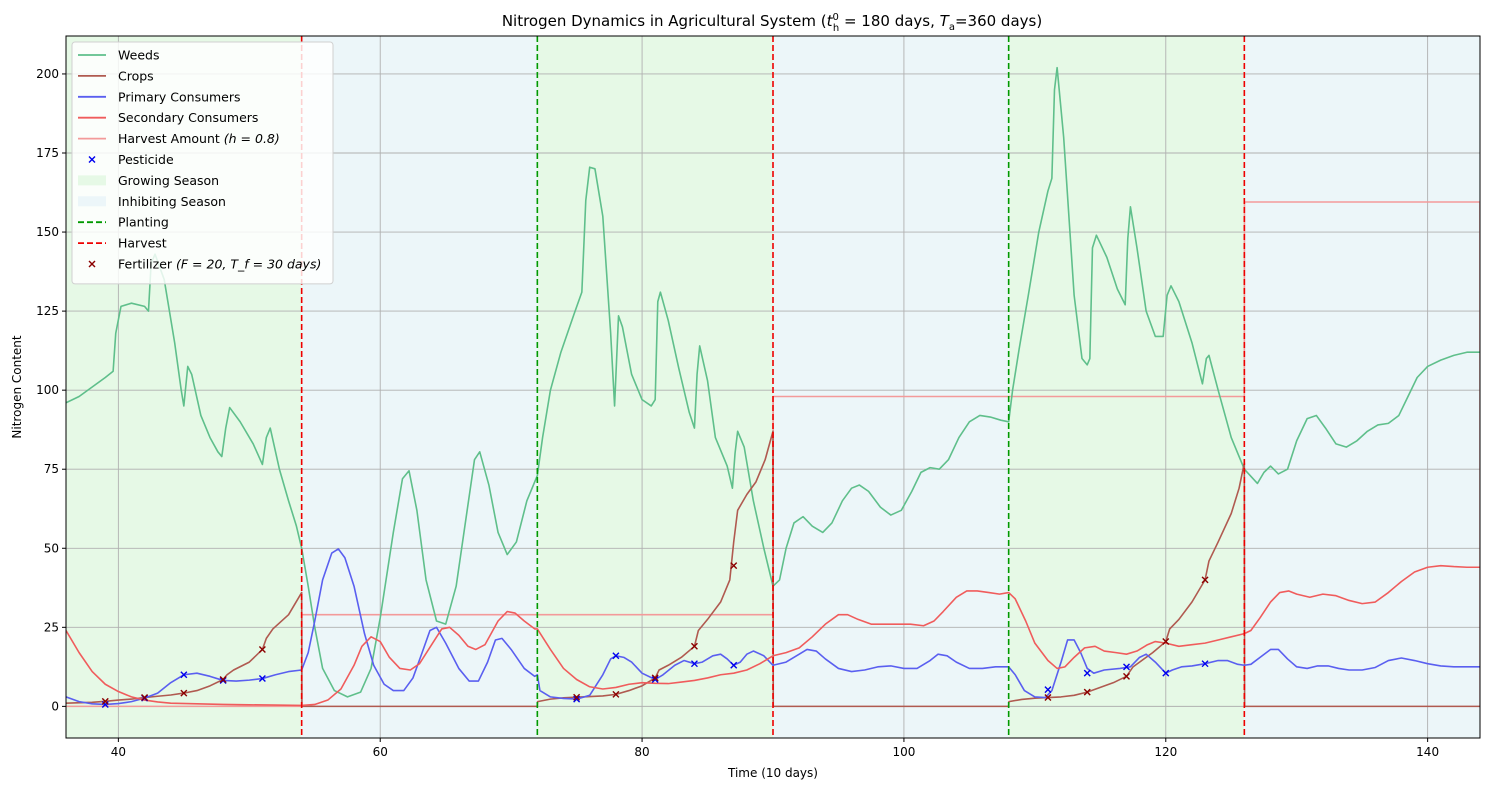  What do you see at coordinates (51, 469) in the screenshot?
I see `y-tick-label: 75` at bounding box center [51, 469].